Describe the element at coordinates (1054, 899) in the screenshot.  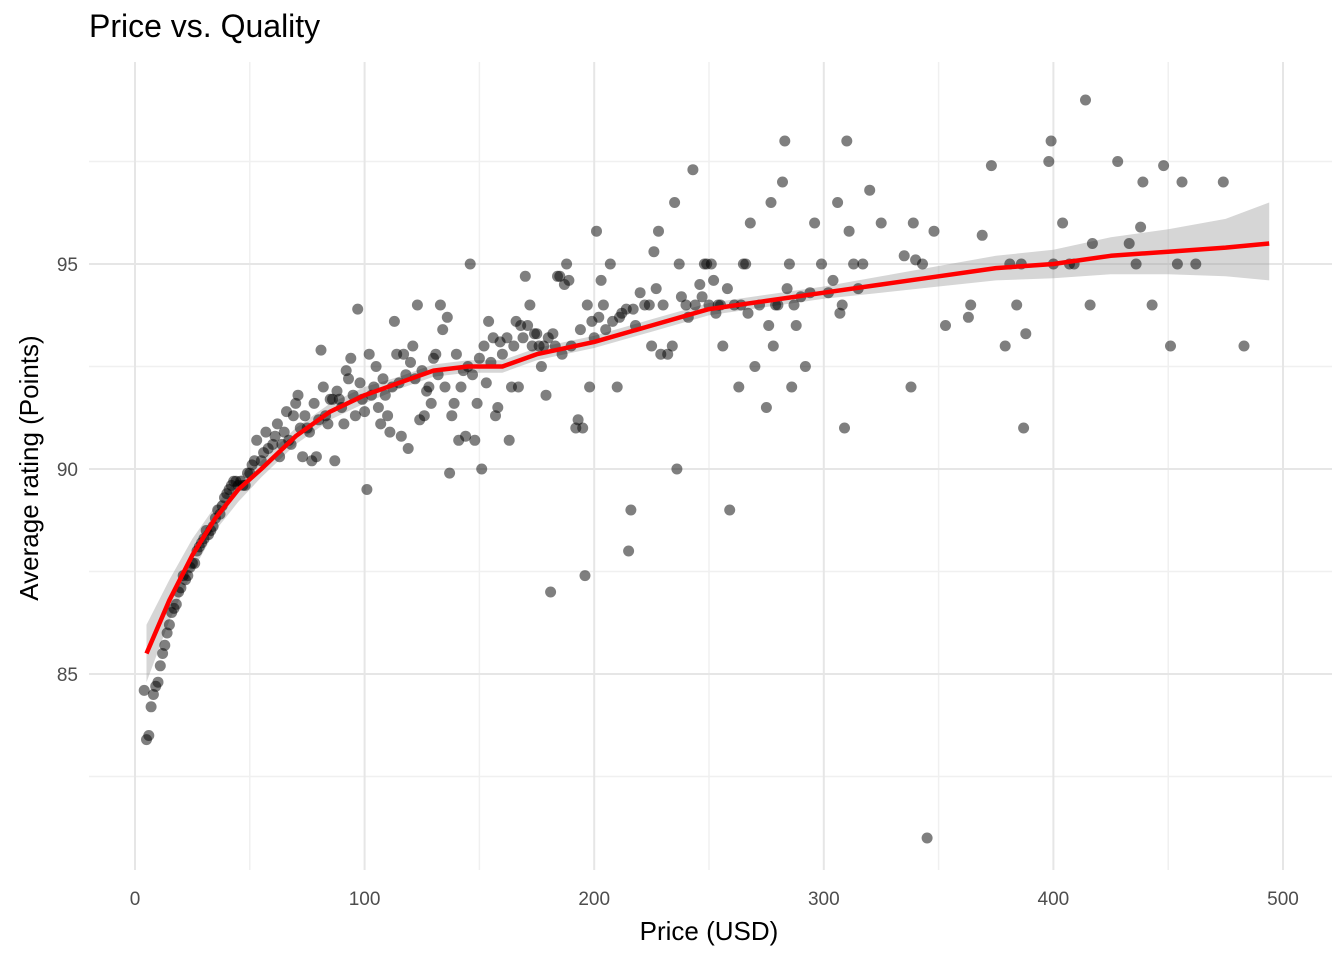
I see `x-tick-label: 400` at that location.